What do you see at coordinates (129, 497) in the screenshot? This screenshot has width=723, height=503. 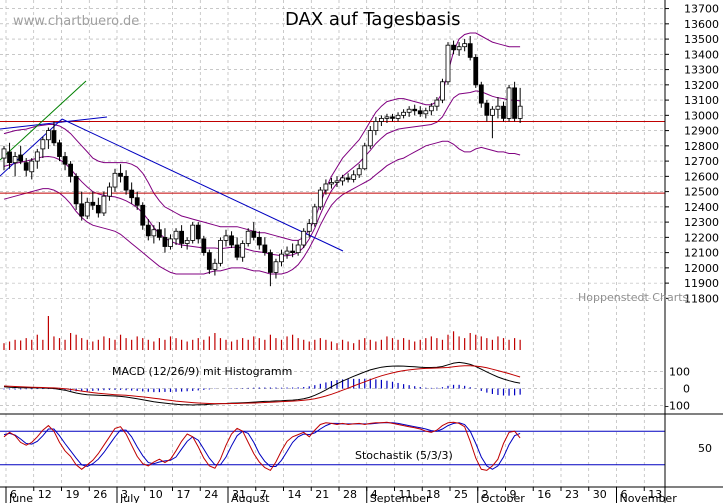 I see `month-label: July` at bounding box center [129, 497].